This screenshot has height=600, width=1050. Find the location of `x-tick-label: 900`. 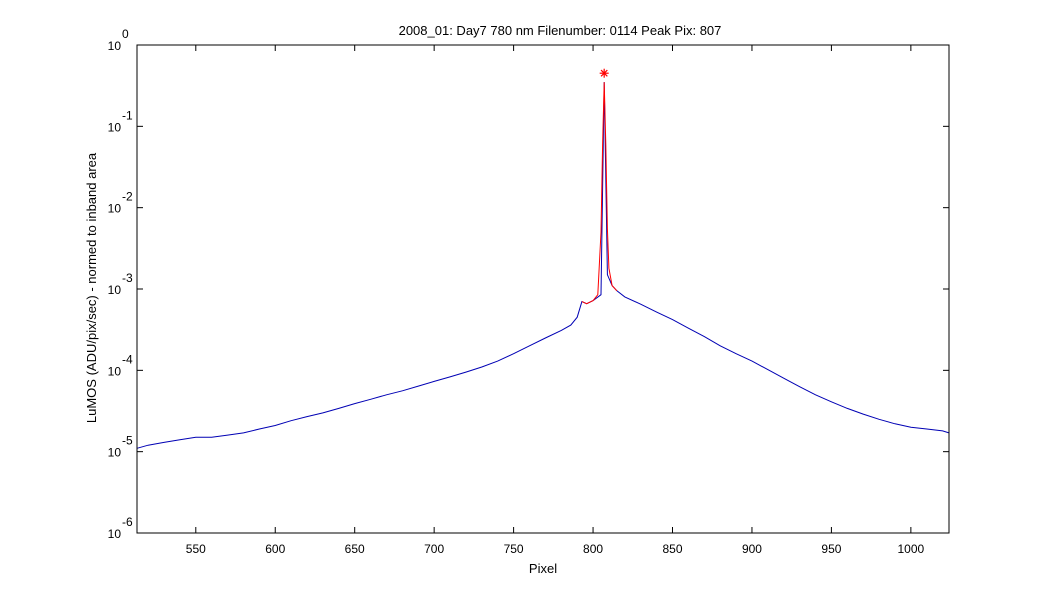

x-tick-label: 900 is located at coordinates (752, 549).